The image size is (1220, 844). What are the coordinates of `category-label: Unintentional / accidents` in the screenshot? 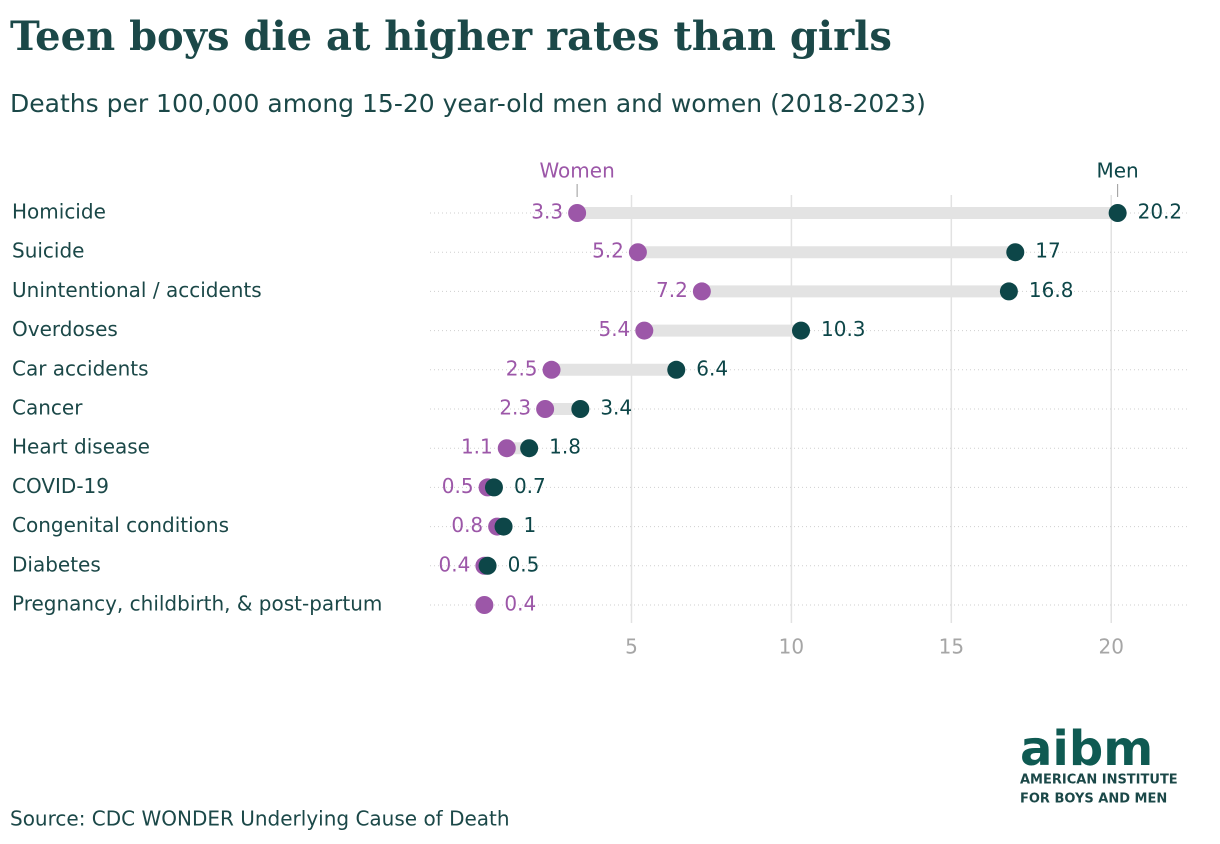 It's located at (137, 290).